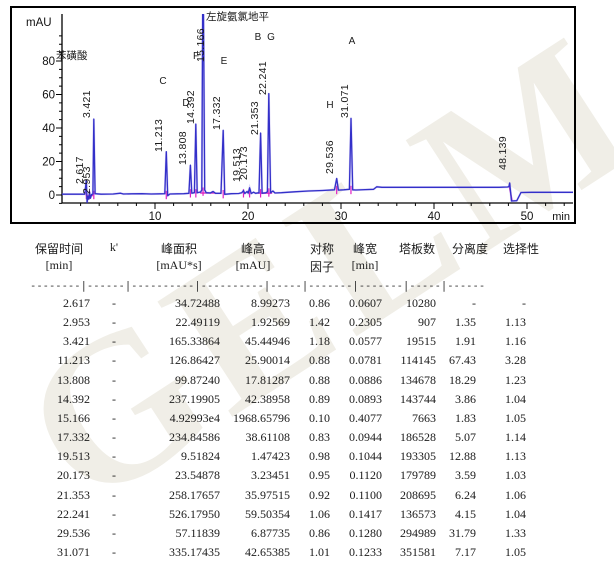  I want to click on table-cell: 3.421, so click(76, 341).